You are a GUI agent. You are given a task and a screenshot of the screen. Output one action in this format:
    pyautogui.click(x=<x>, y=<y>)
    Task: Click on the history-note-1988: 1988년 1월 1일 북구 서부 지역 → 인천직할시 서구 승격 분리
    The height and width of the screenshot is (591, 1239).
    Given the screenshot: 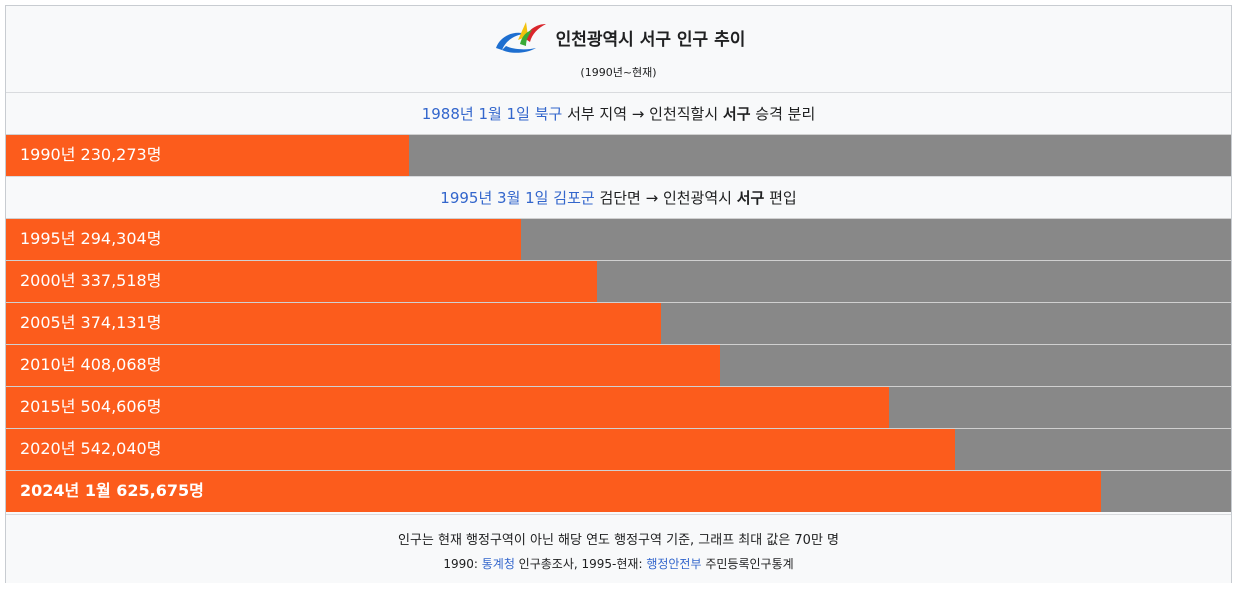 What is the action you would take?
    pyautogui.click(x=618, y=113)
    